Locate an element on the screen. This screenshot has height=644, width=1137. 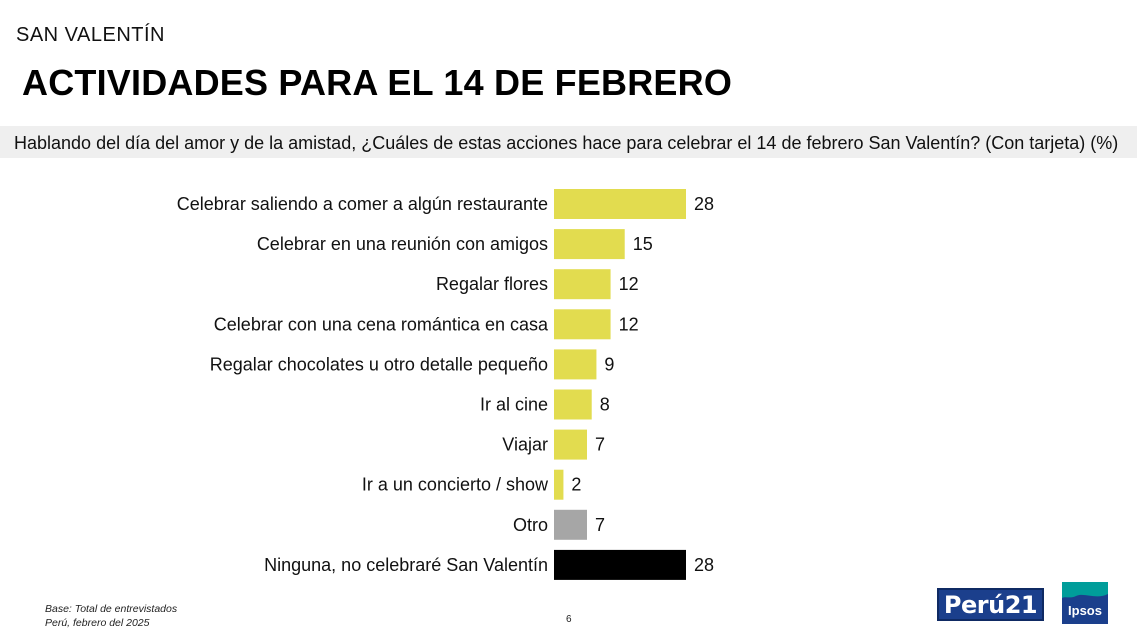
footnote-base: Base: Total de entrevistados is located at coordinates (111, 609).